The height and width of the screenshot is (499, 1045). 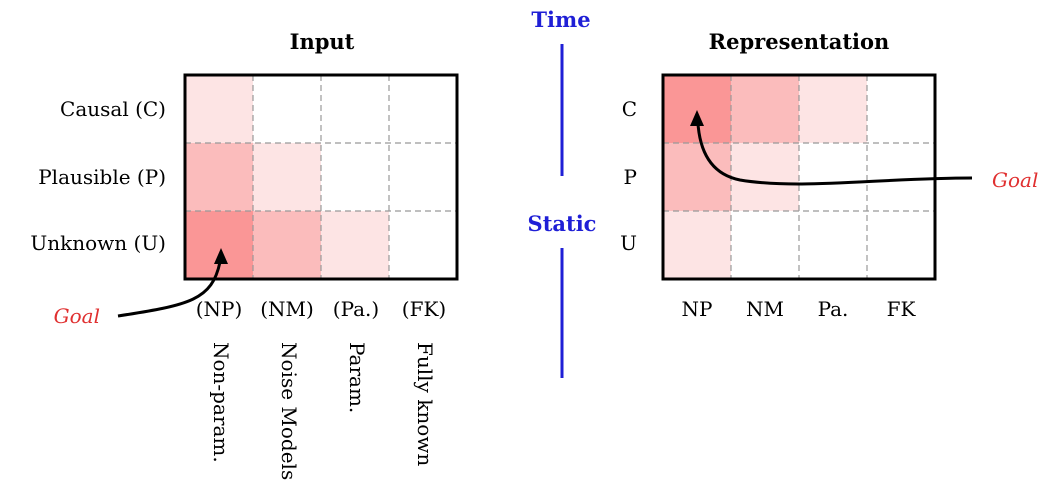 I want to click on rep-col-label-fk: FK, so click(x=902, y=309).